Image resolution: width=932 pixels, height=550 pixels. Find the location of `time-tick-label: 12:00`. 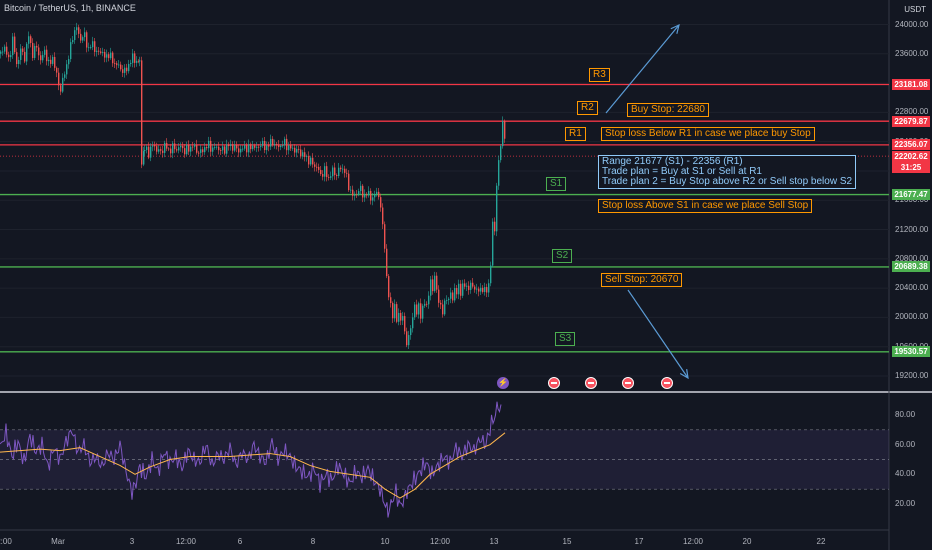

time-tick-label: 12:00 is located at coordinates (693, 541).